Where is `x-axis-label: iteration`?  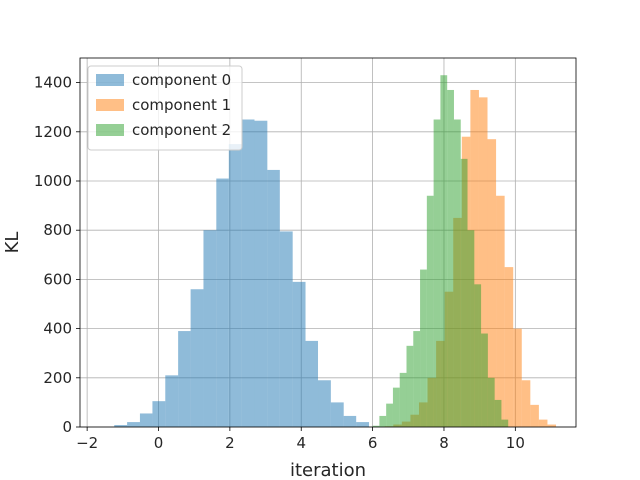
x-axis-label: iteration is located at coordinates (328, 470).